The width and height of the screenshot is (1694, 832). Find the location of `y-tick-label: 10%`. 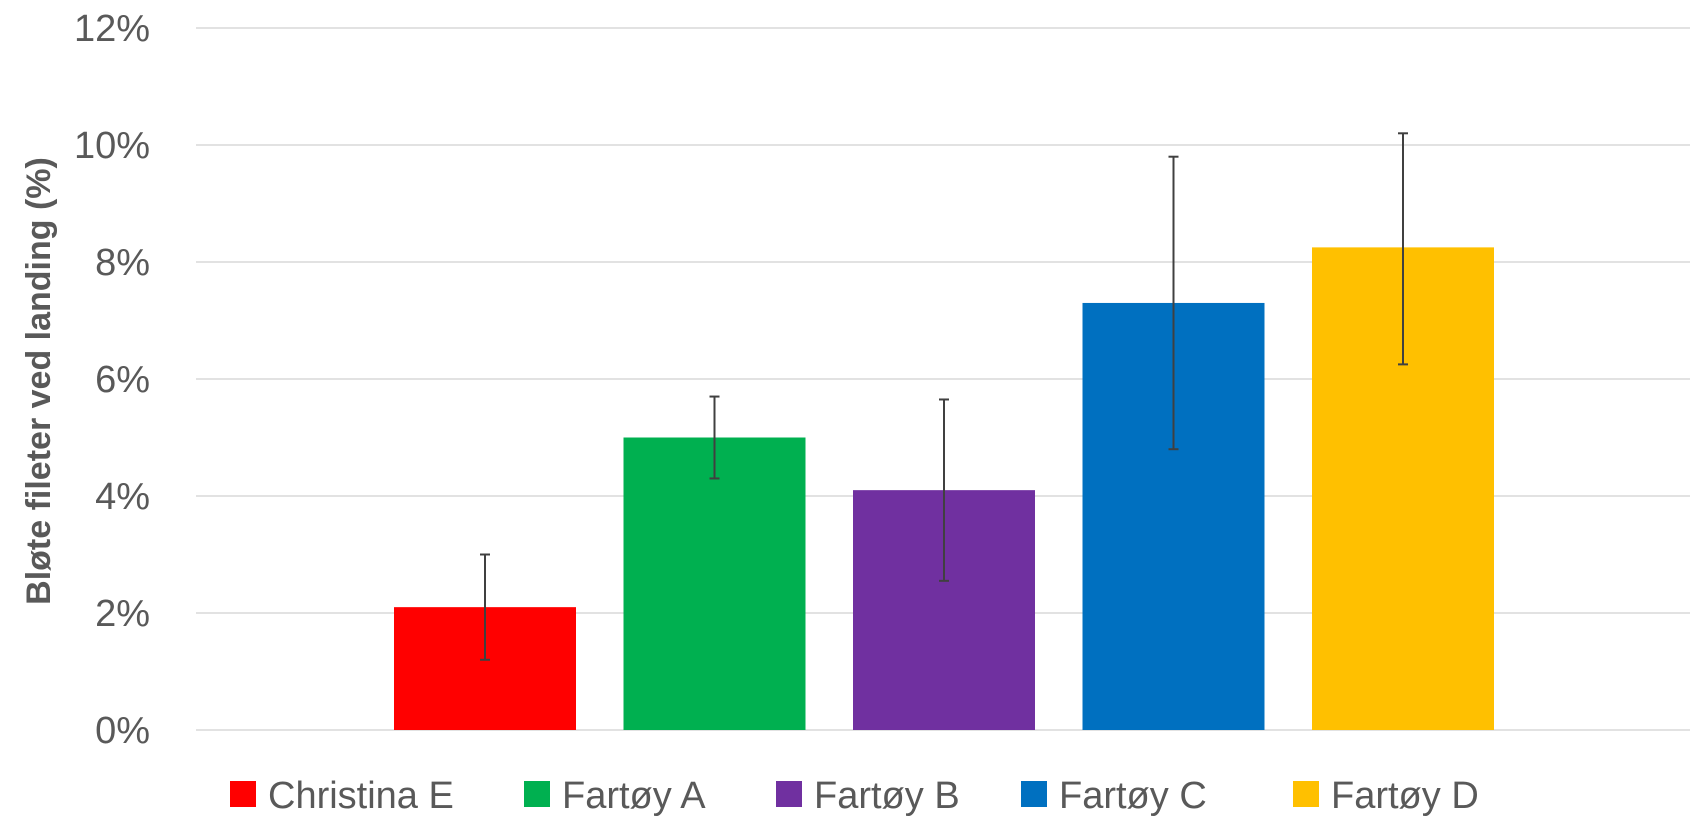

y-tick-label: 10% is located at coordinates (112, 146).